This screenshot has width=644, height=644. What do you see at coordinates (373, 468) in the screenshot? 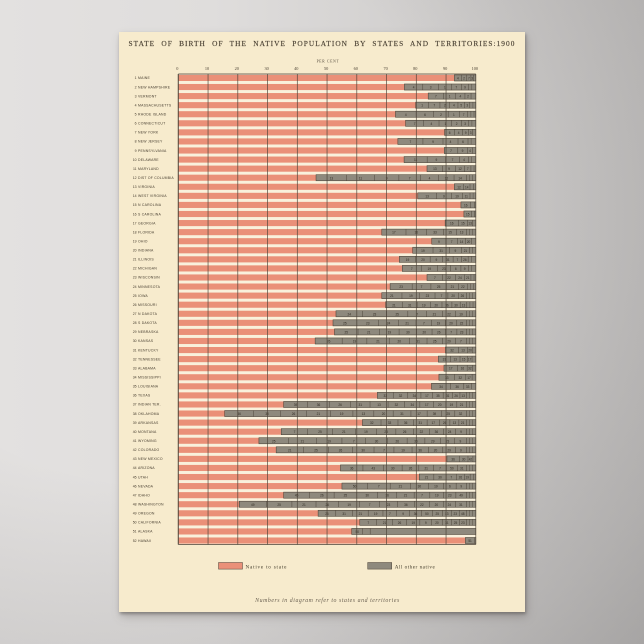
I see `svg-text: 43` at bounding box center [373, 468].